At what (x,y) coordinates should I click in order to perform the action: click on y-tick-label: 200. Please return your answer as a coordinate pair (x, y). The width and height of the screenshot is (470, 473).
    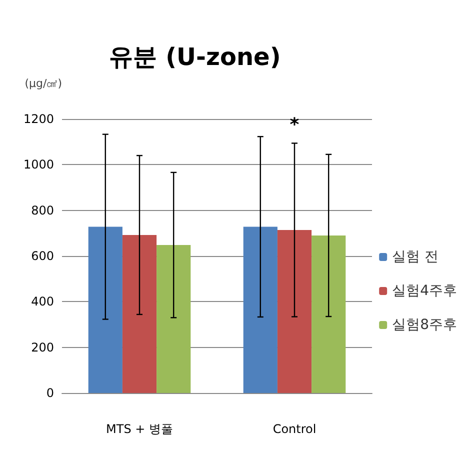
    Looking at the image, I should click on (42, 347).